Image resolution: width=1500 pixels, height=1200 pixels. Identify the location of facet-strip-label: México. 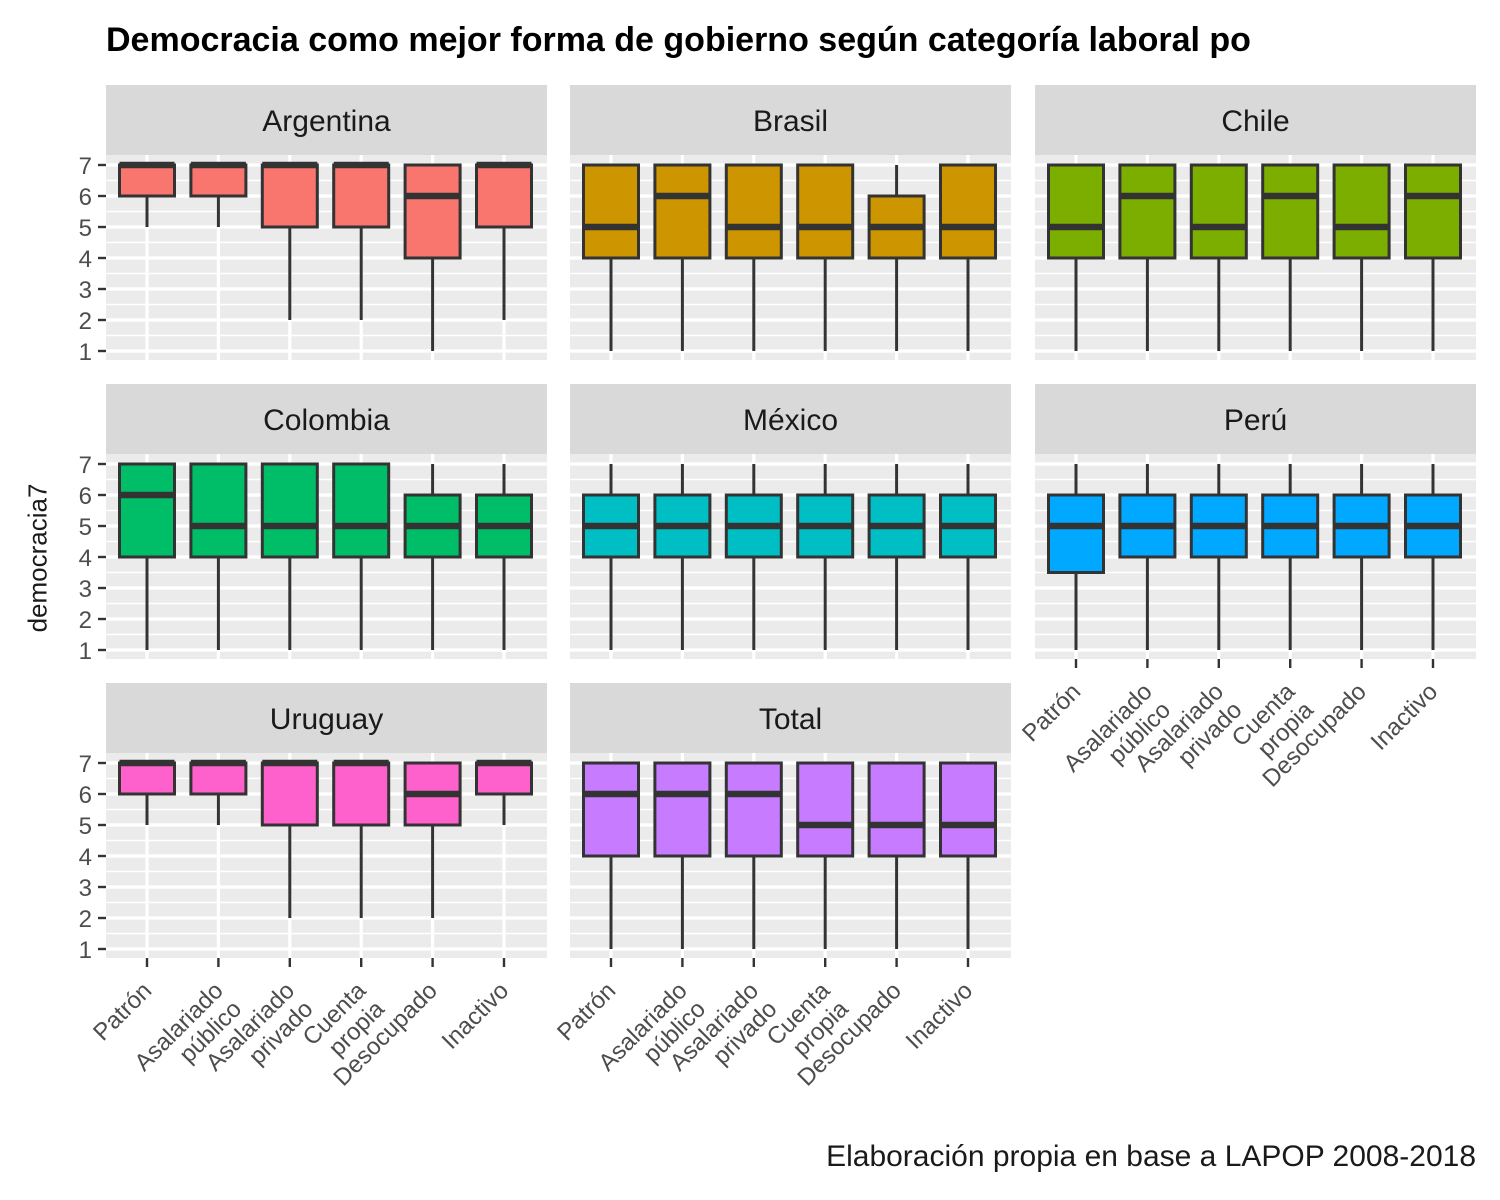
(790, 420).